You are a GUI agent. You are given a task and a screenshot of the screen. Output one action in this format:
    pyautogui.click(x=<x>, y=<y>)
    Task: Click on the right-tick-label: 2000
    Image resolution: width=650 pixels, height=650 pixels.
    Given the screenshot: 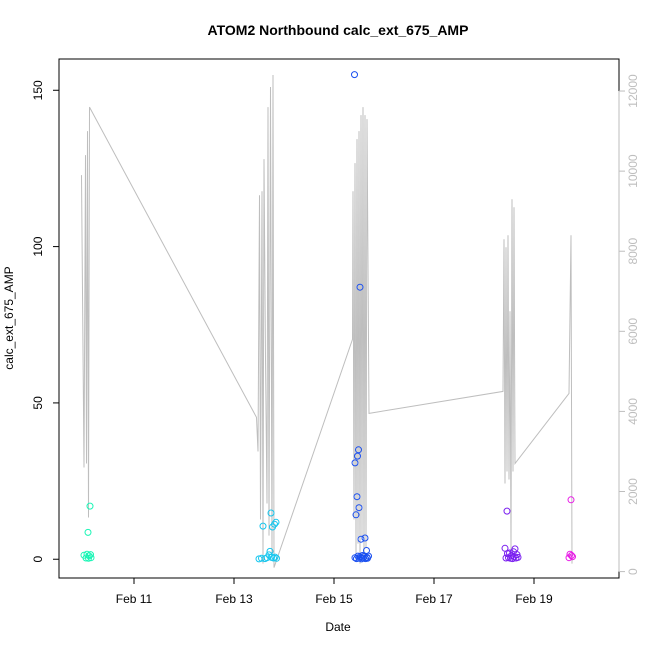 What is the action you would take?
    pyautogui.click(x=633, y=491)
    